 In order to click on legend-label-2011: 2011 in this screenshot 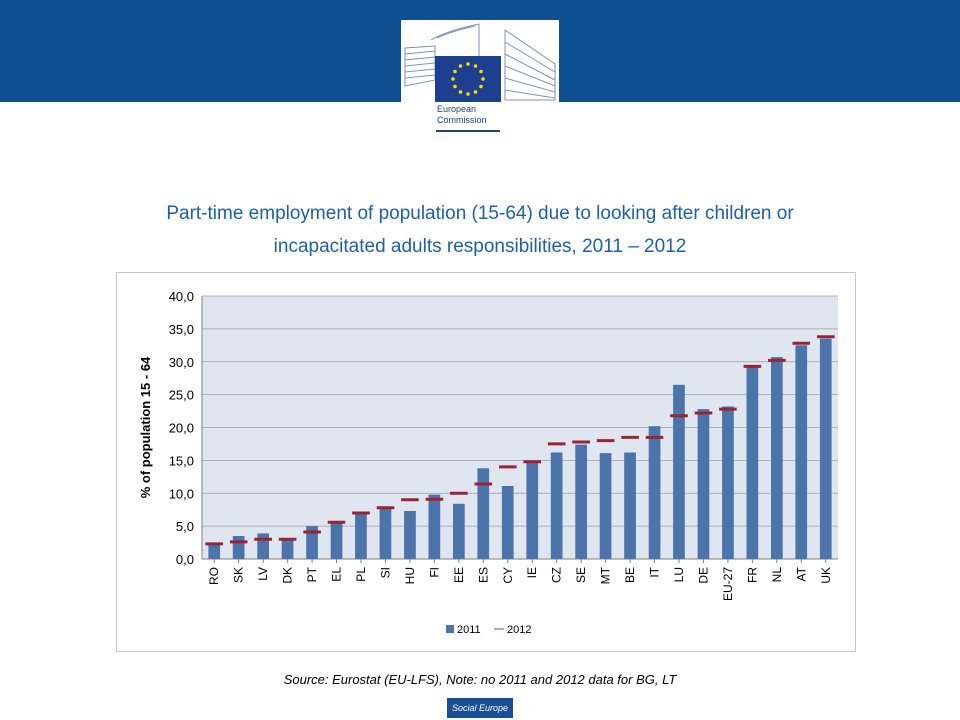, I will do `click(469, 630)`.